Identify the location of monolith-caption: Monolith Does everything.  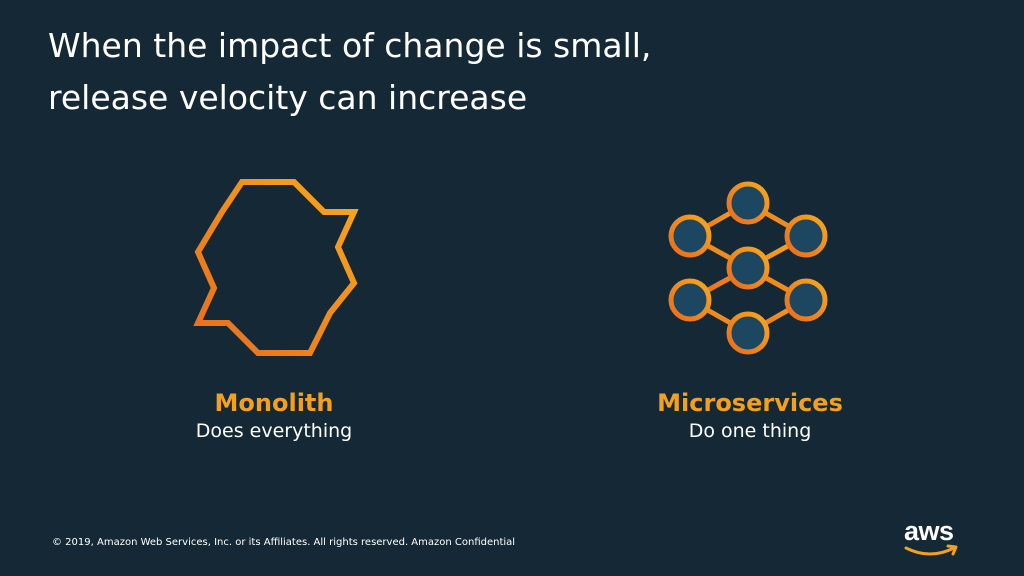
(274, 416).